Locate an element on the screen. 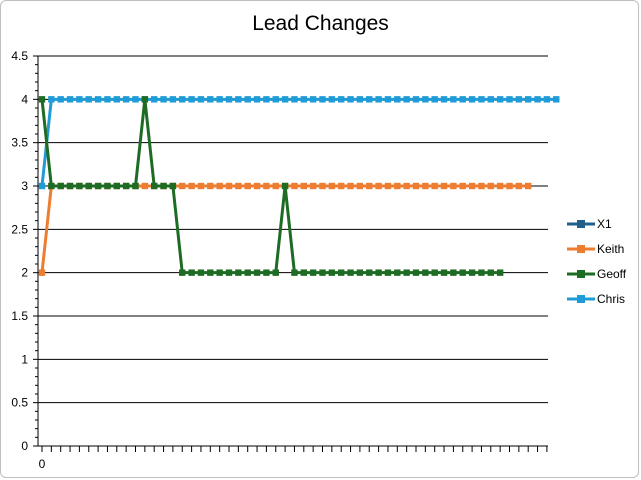 This screenshot has height=480, width=641. chart-title: Lead Changes is located at coordinates (320, 23).